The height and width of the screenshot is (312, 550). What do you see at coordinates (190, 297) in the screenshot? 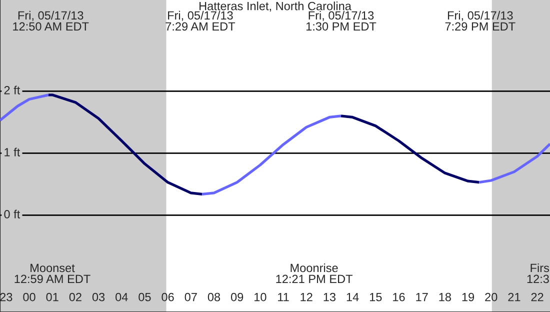
I see `x-tick-label: 07` at bounding box center [190, 297].